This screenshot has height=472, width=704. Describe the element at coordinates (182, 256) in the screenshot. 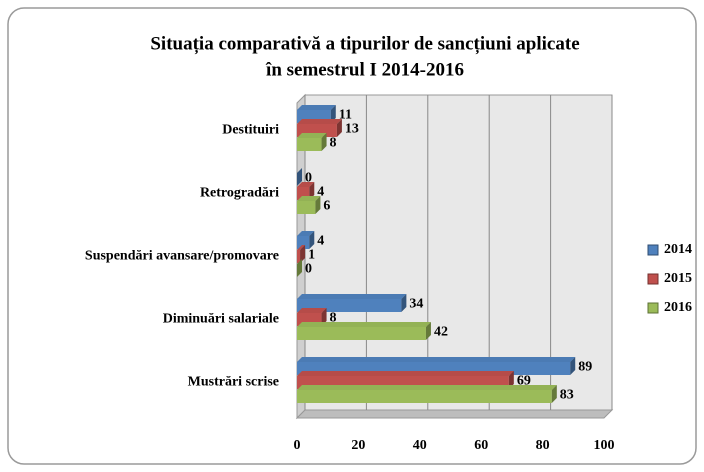

I see `y-tick-label: Suspendări avansare/promovare` at that location.